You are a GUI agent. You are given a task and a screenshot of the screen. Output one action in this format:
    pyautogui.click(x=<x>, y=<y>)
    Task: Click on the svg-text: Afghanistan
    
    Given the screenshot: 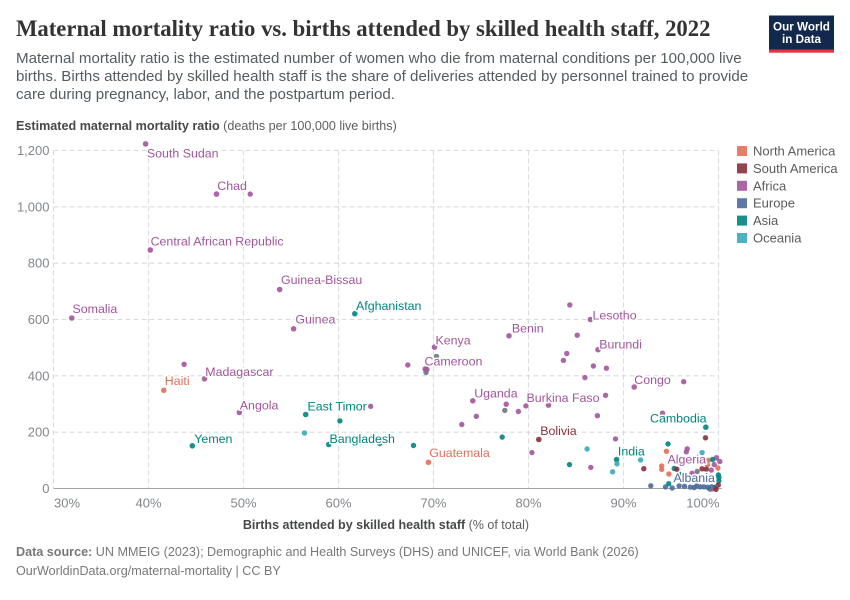 What is the action you would take?
    pyautogui.click(x=389, y=306)
    